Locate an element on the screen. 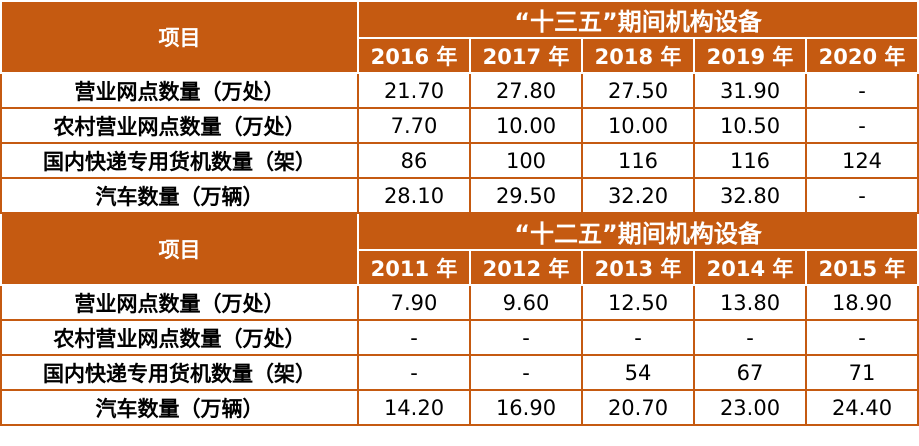 This screenshot has width=919, height=446. value-cell: 20.70 is located at coordinates (638, 407).